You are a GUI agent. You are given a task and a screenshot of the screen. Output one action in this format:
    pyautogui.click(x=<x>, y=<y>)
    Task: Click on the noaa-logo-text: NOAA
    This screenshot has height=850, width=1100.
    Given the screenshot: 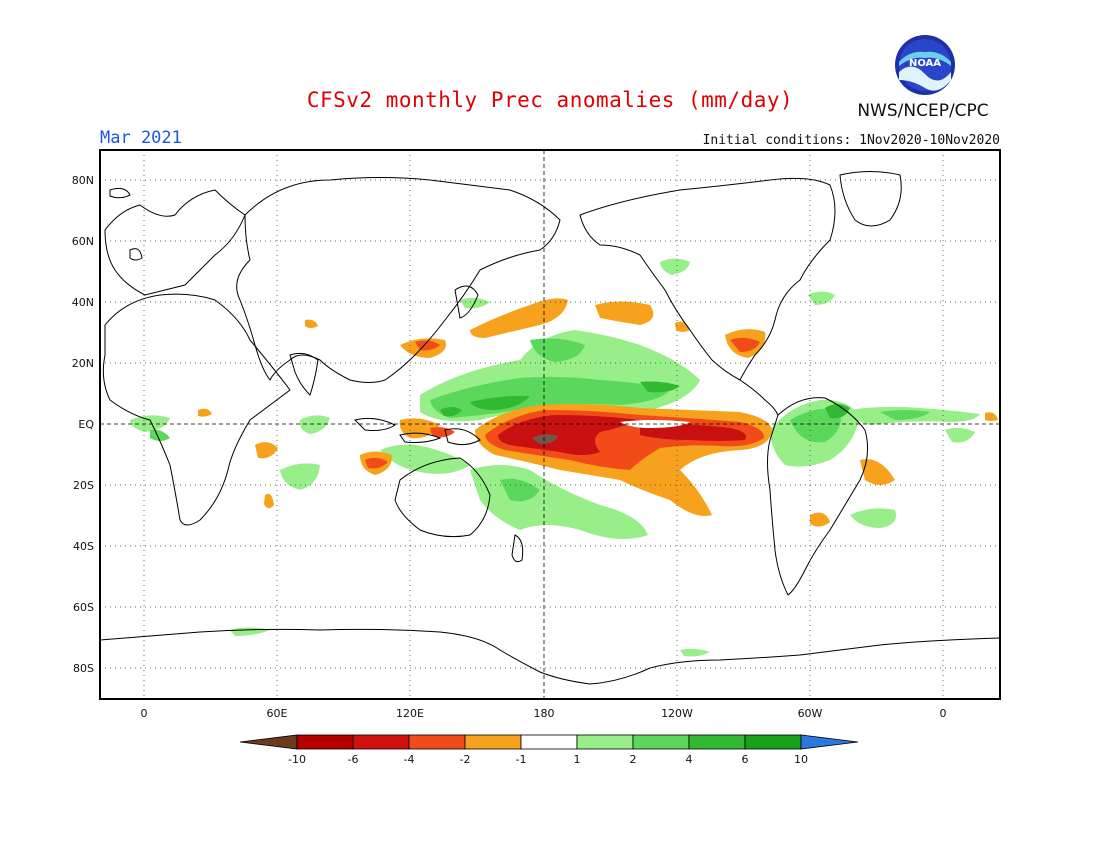 What is the action you would take?
    pyautogui.click(x=925, y=63)
    